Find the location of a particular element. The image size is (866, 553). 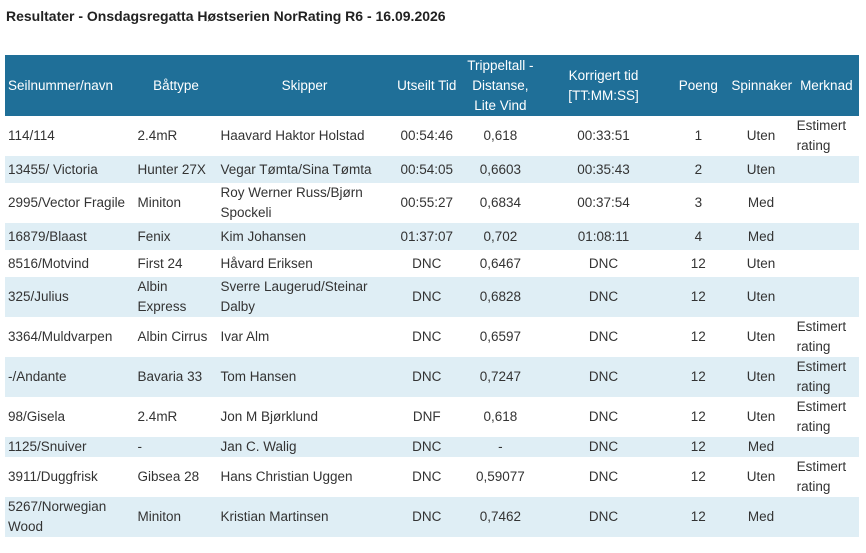

cell-sail: 3911/Duggfrisk is located at coordinates (53, 476).